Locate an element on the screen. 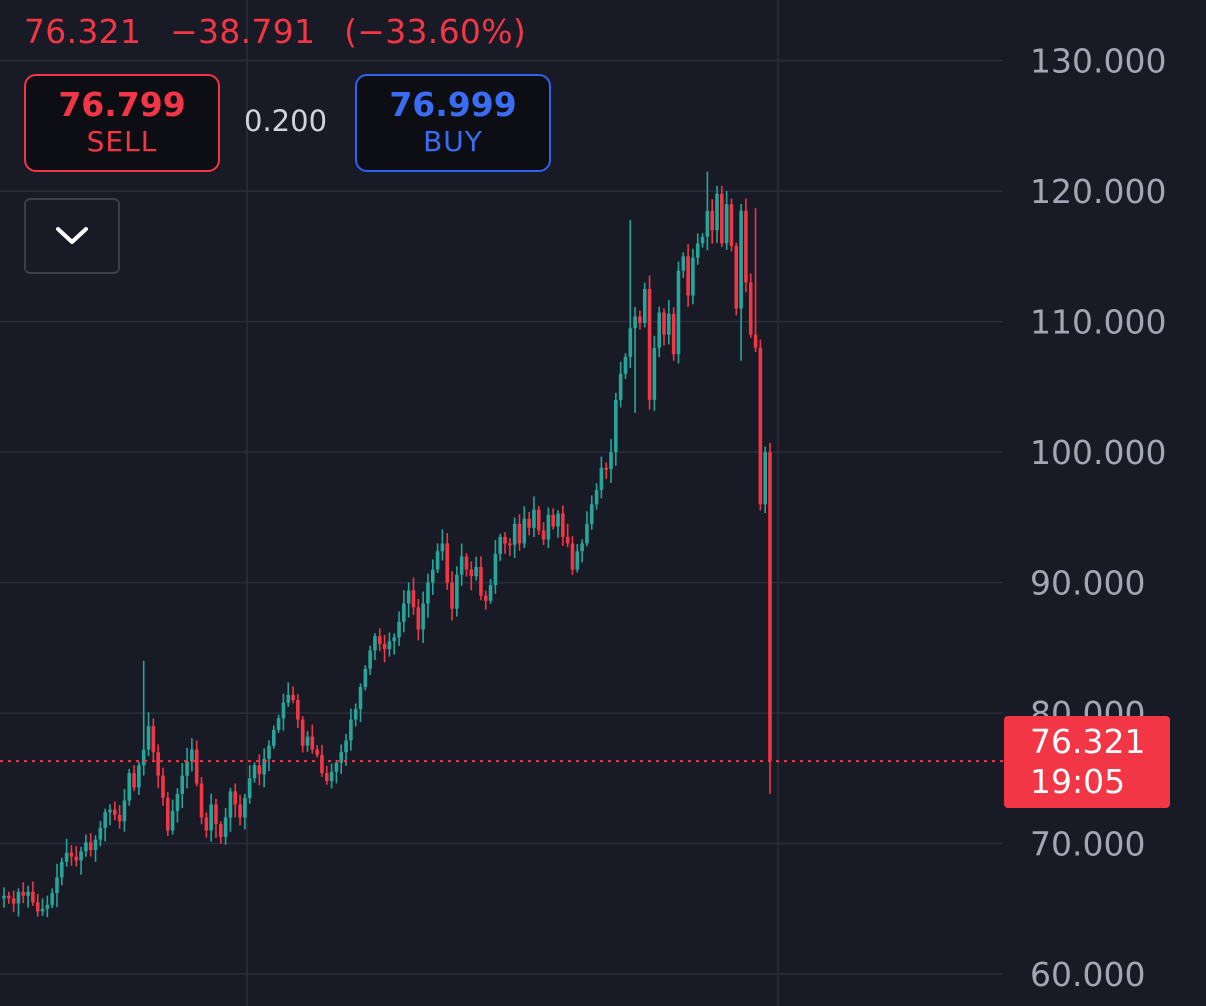 This screenshot has height=1006, width=1206. spread-value: 0.200 is located at coordinates (286, 121).